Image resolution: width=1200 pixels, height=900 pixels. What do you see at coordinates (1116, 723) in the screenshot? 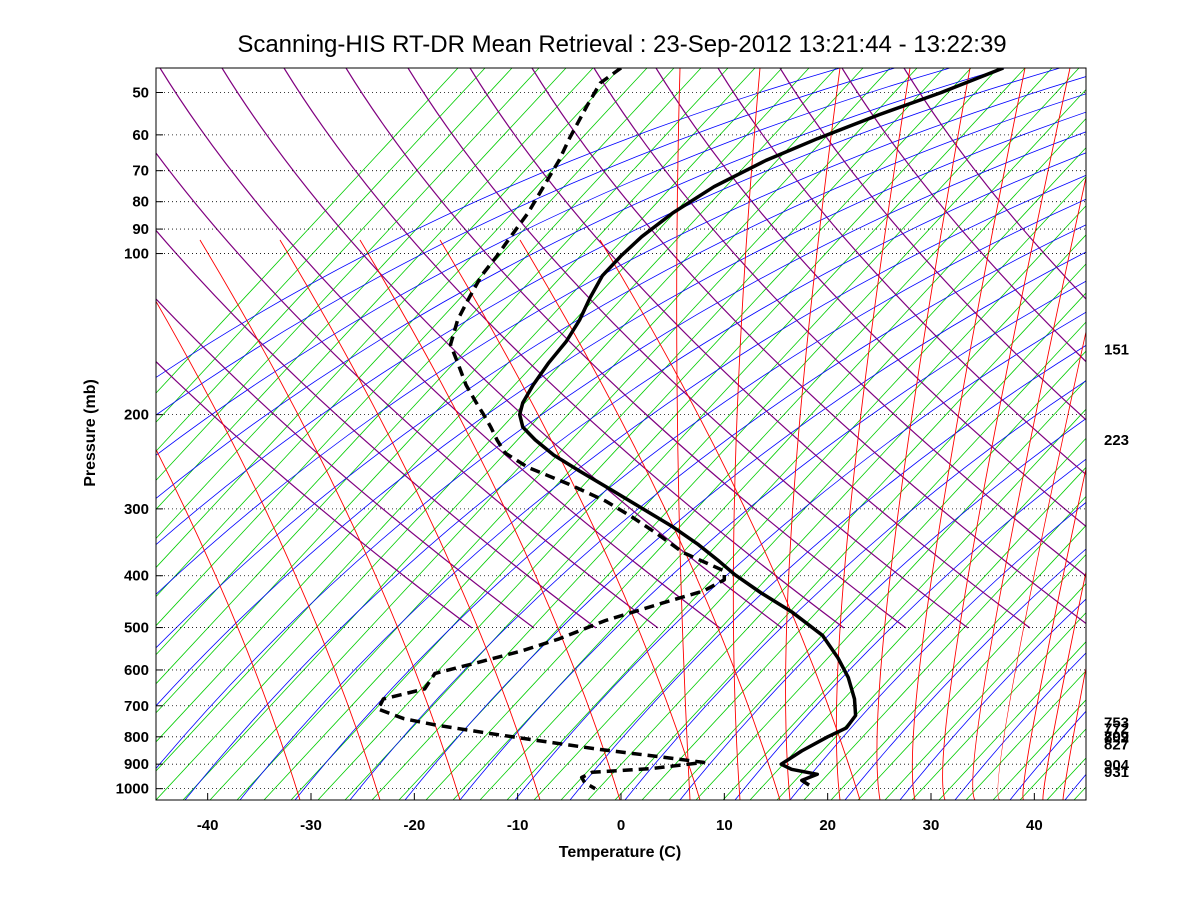
I see `level-label: 753` at bounding box center [1116, 723].